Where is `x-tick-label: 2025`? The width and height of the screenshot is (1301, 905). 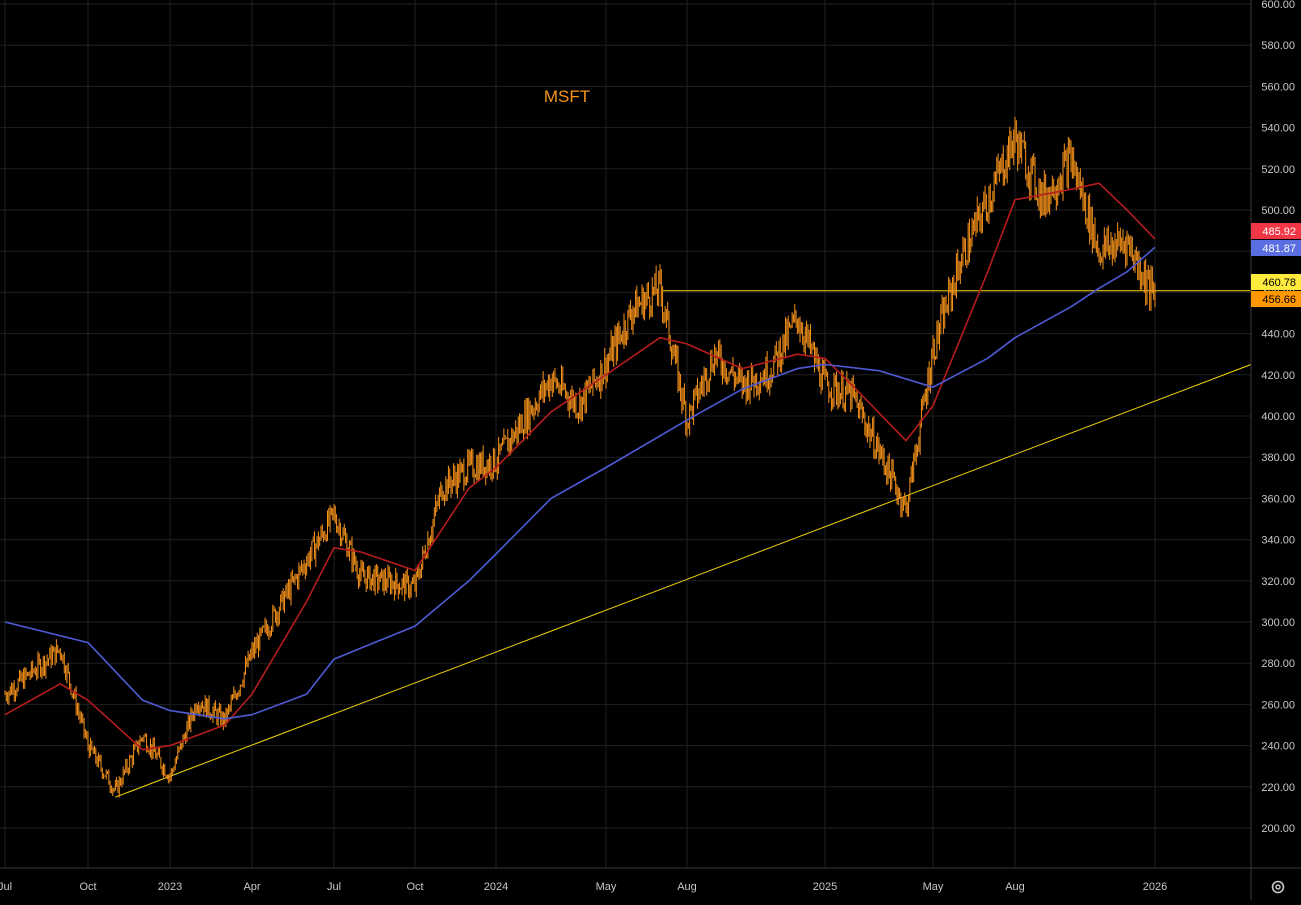
x-tick-label: 2025 is located at coordinates (825, 887).